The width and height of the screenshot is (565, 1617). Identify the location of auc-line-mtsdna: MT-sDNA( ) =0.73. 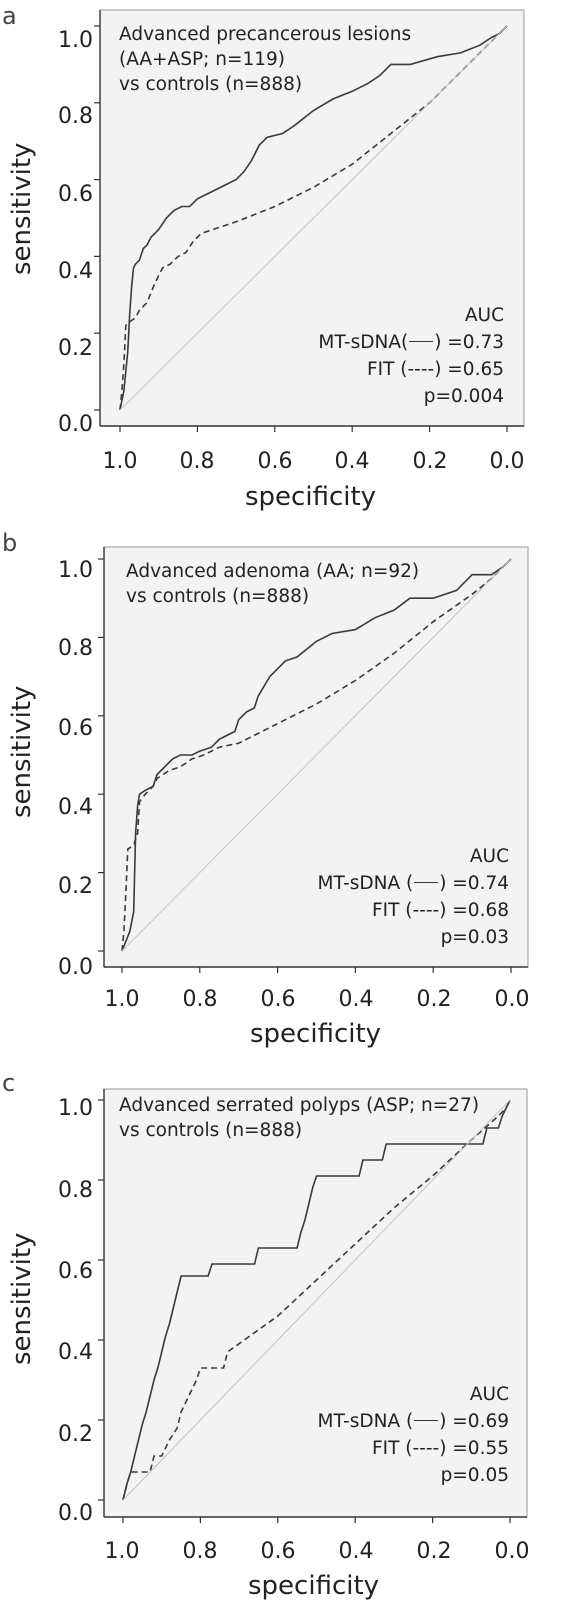
(411, 342).